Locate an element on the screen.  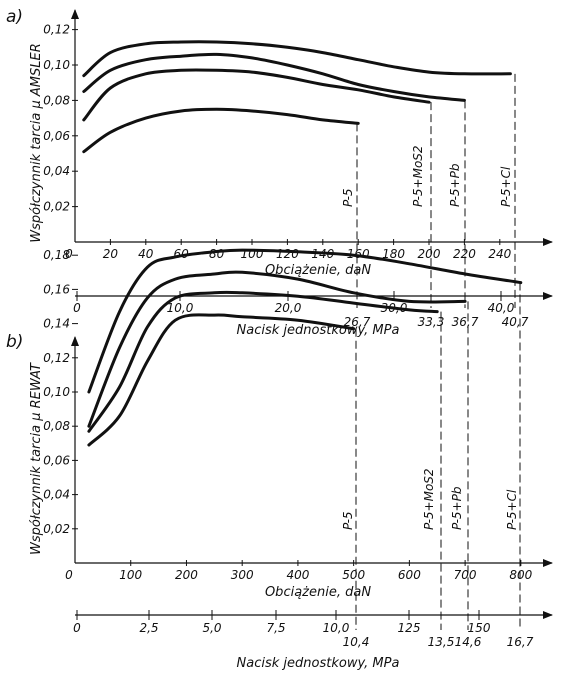
x2-ticks-b: 0 2,5 5,0 7,5 10,0 125 150 10,4 13,5 14,6 16,7 is located at coordinates (303, 629).